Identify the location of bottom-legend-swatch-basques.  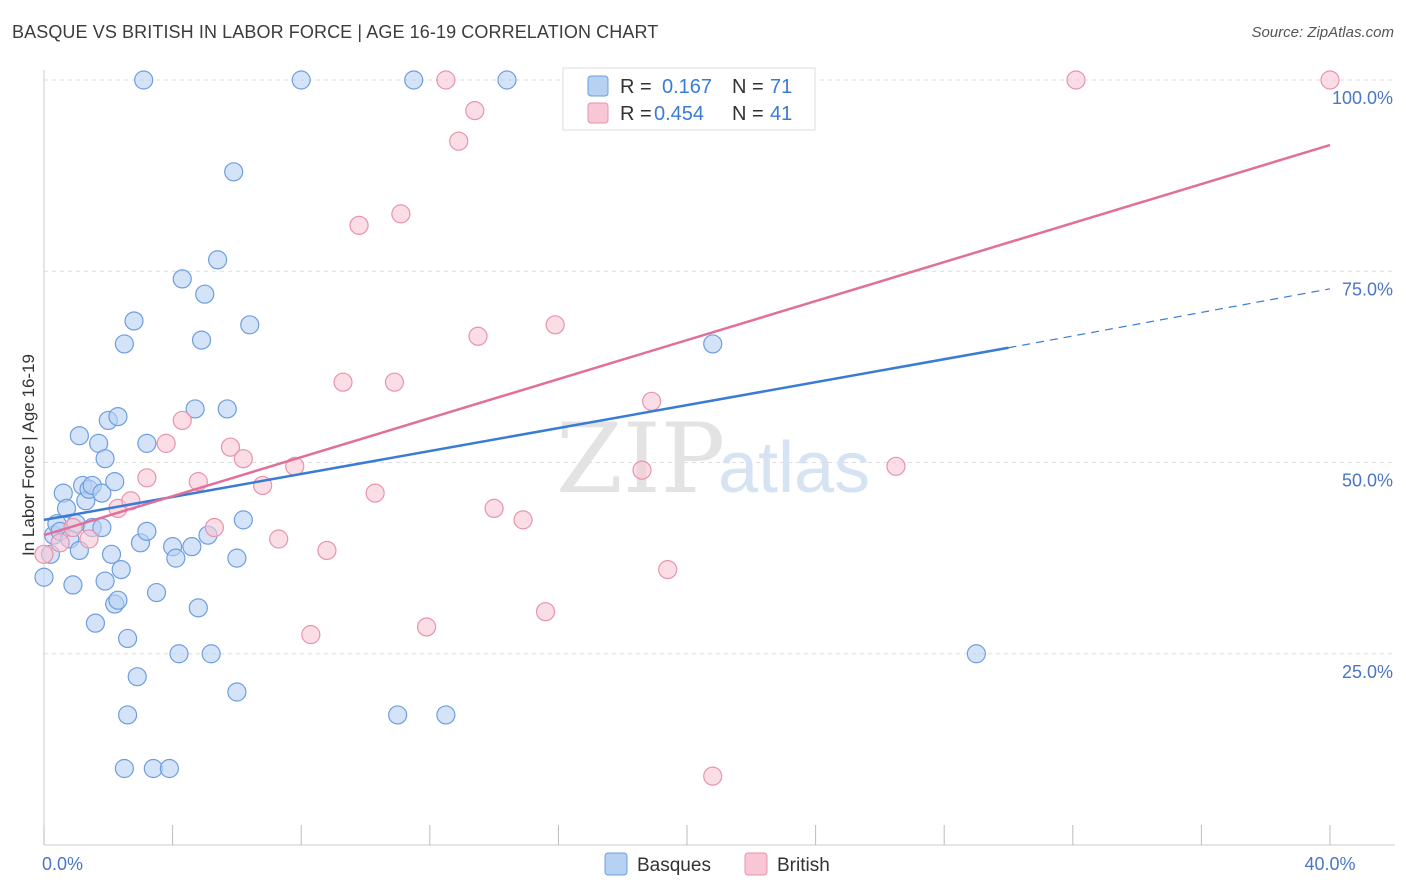
(616, 864).